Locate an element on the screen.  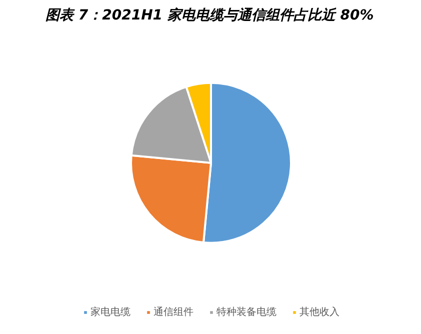
legend-label: 特种装备电缆 is located at coordinates (246, 312).